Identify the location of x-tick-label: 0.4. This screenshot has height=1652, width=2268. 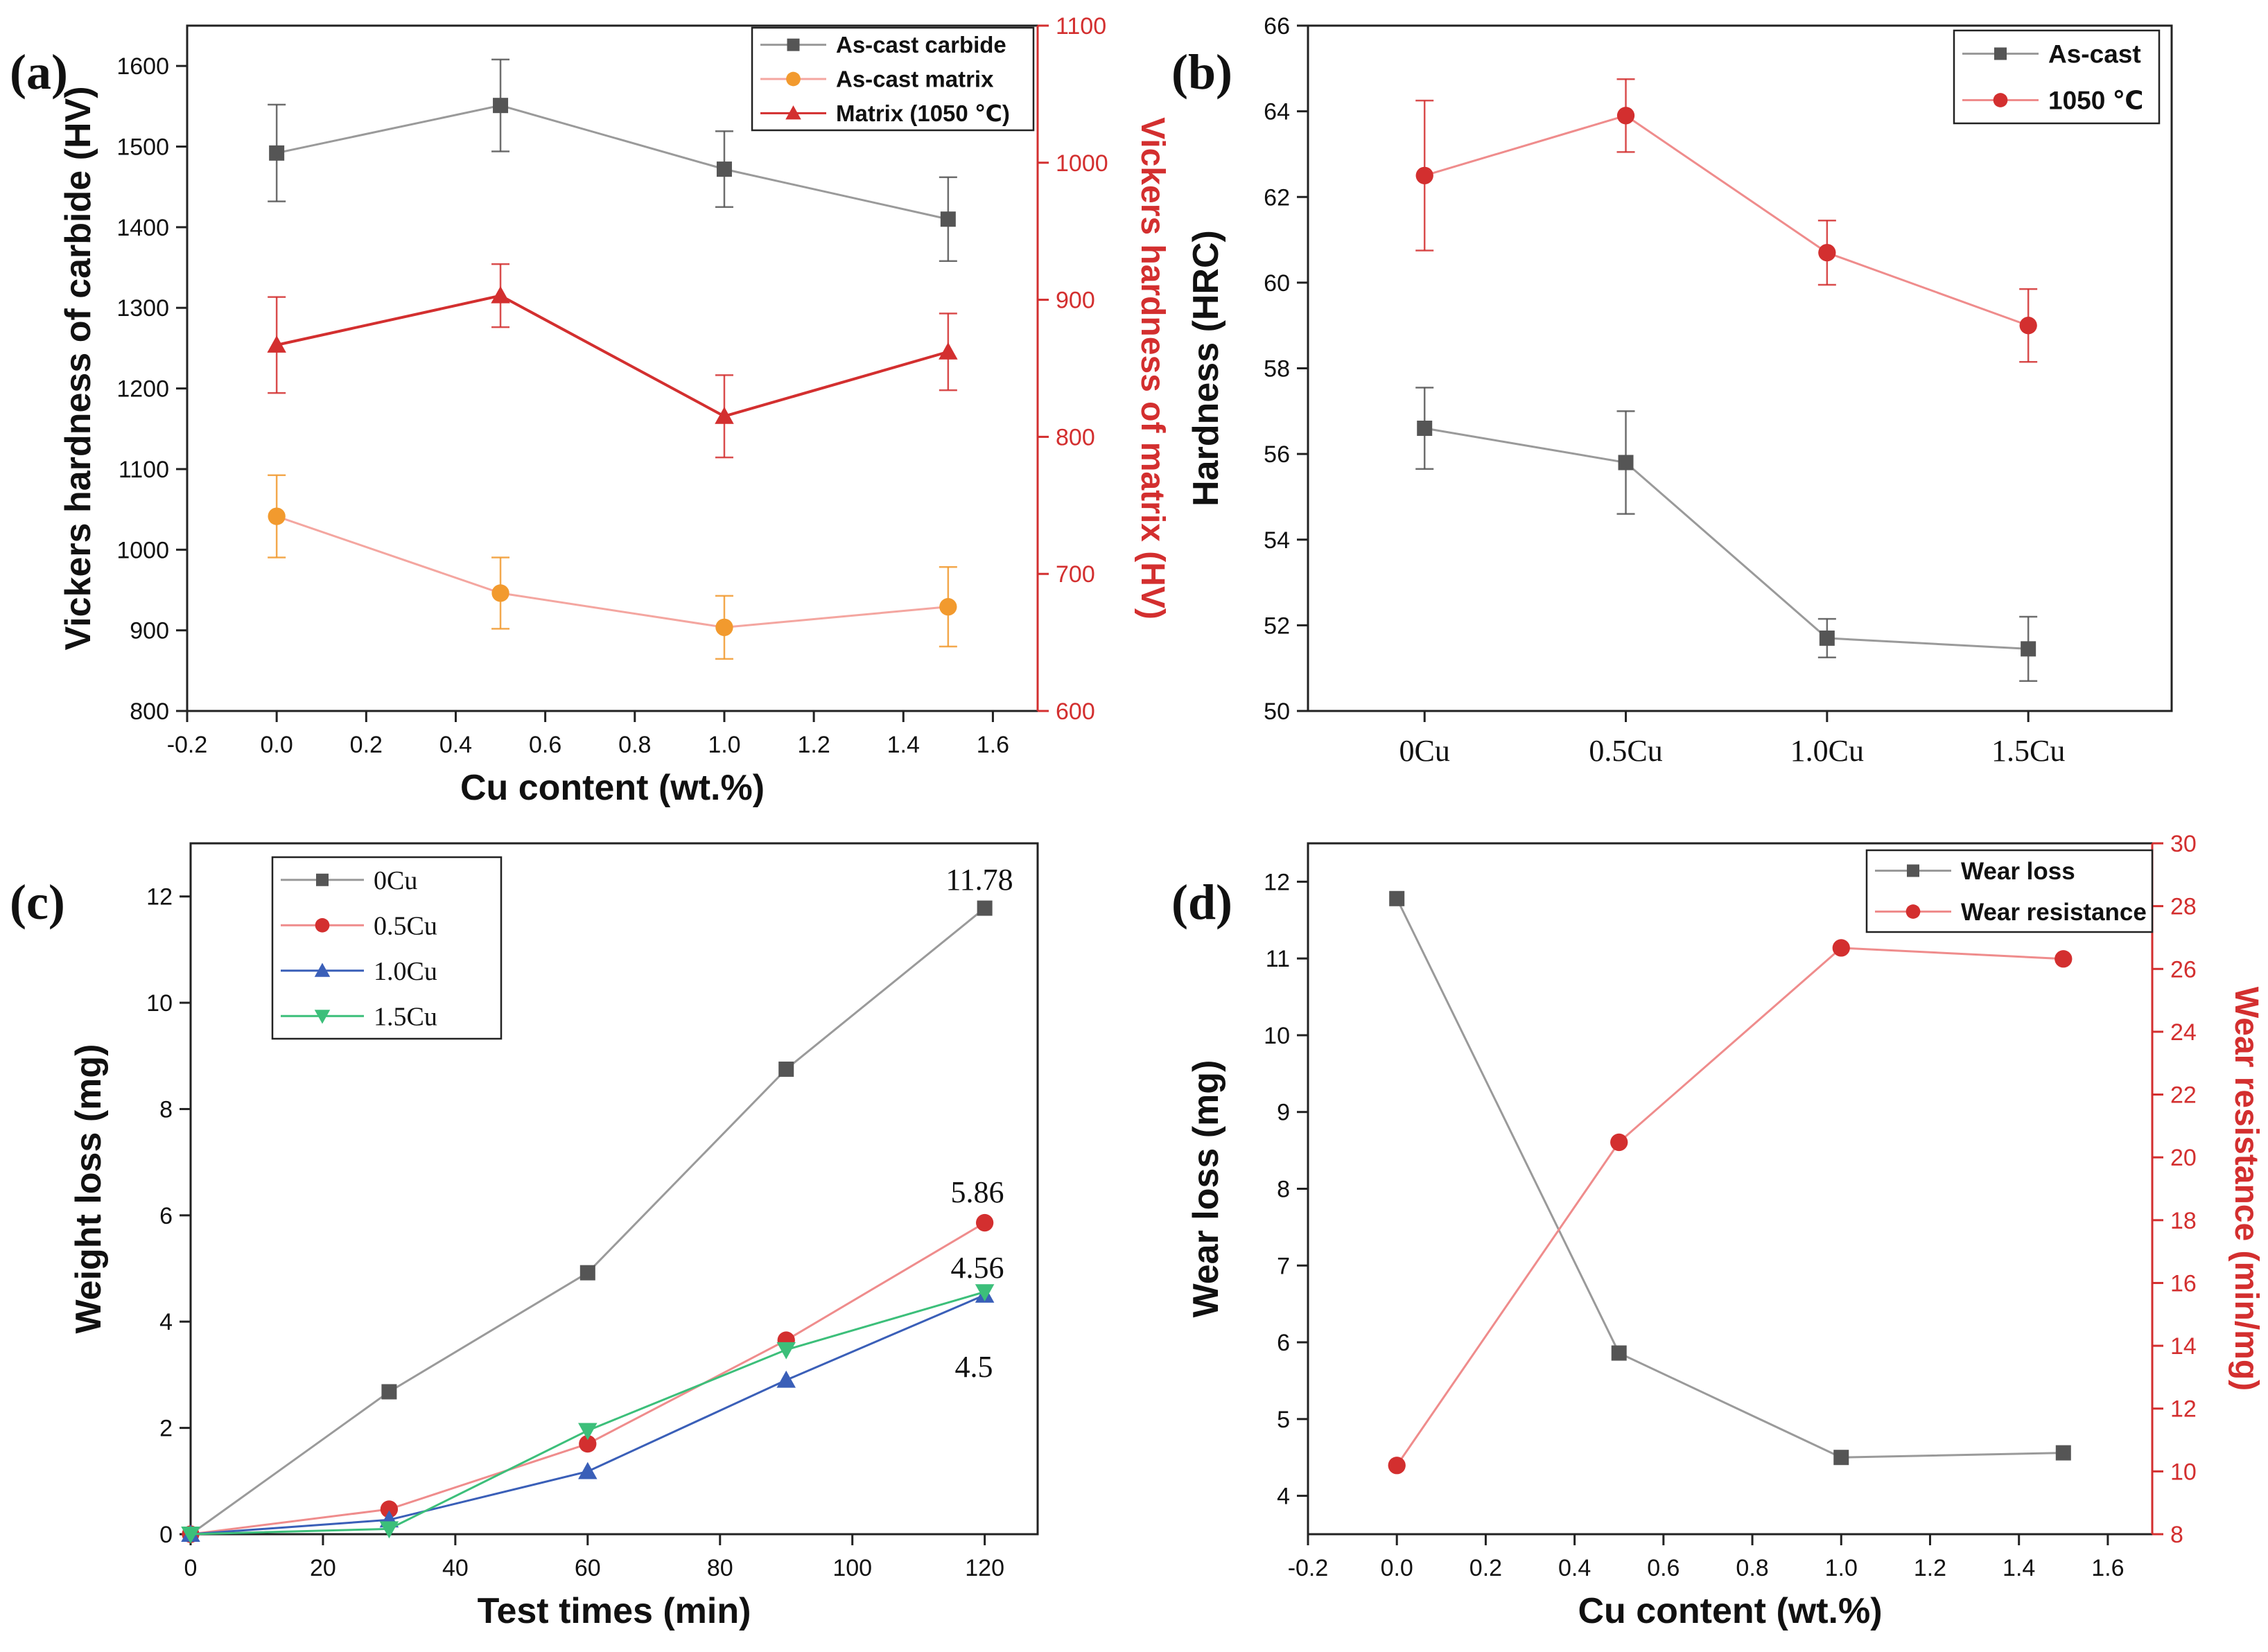
(455, 745).